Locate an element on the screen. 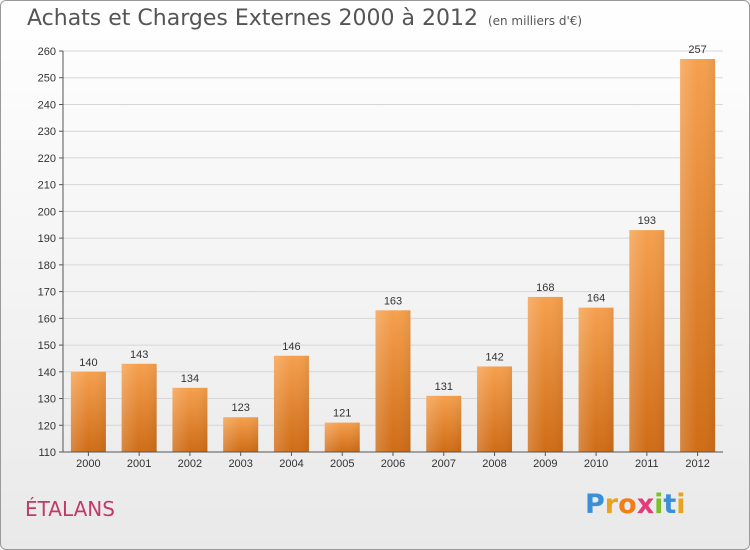 The height and width of the screenshot is (550, 750). data-label: 121 is located at coordinates (342, 414).